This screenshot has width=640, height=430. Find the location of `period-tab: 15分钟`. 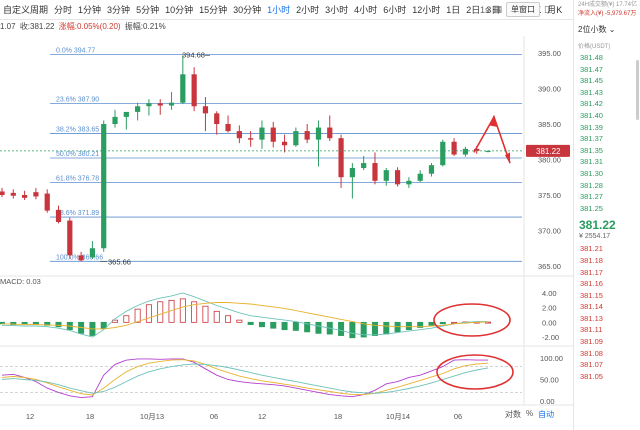

period-tab: 15分钟 is located at coordinates (213, 10).